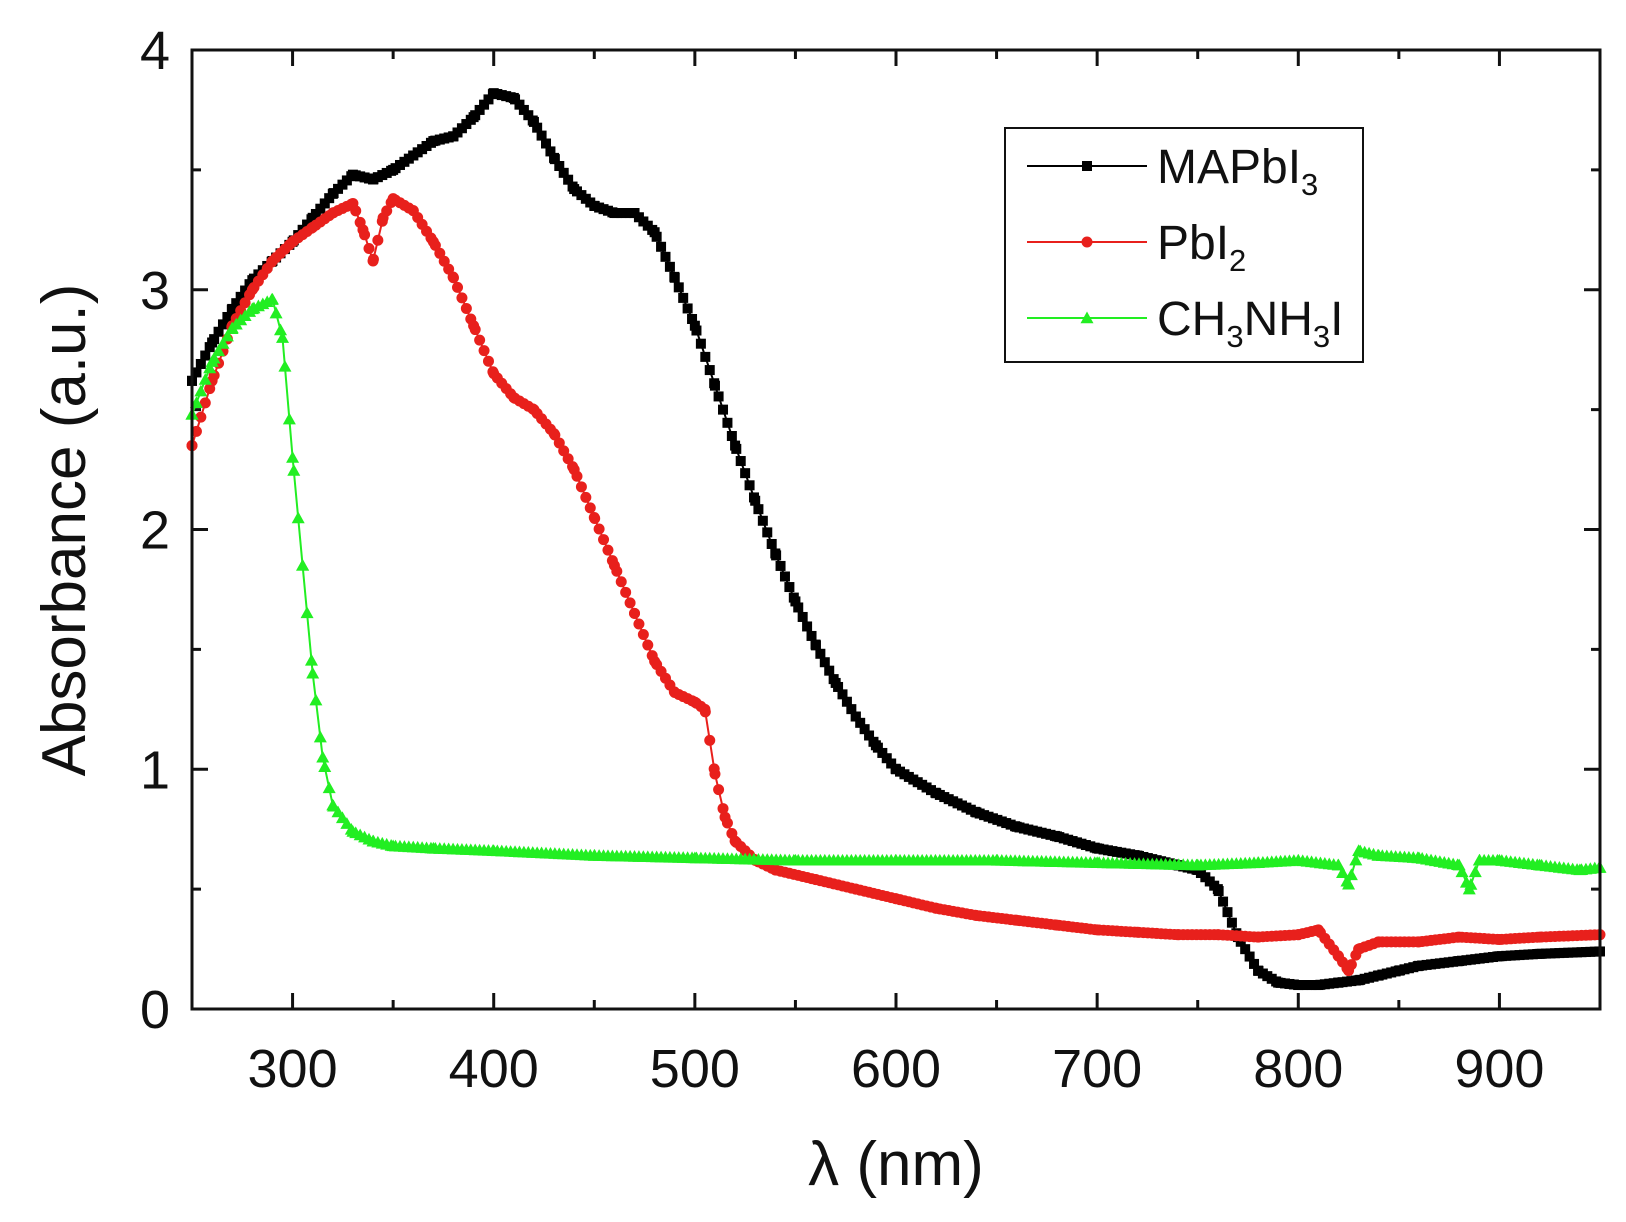 The width and height of the screenshot is (1626, 1222). What do you see at coordinates (1237, 260) in the screenshot?
I see `legend-subscript: 2` at bounding box center [1237, 260].